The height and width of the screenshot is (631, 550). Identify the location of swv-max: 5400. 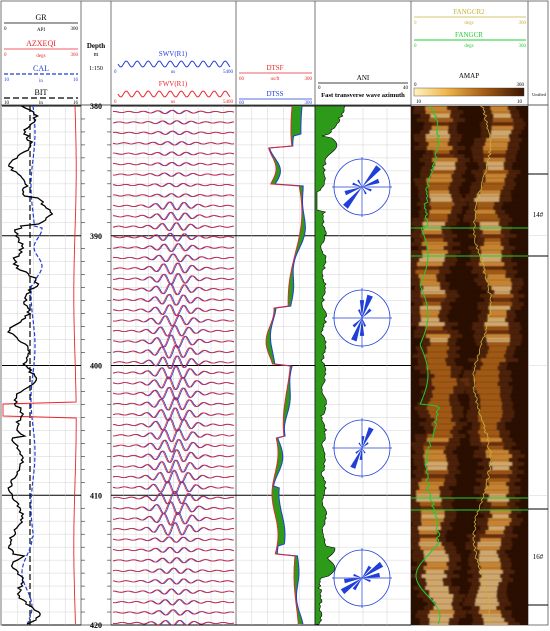
(228, 72).